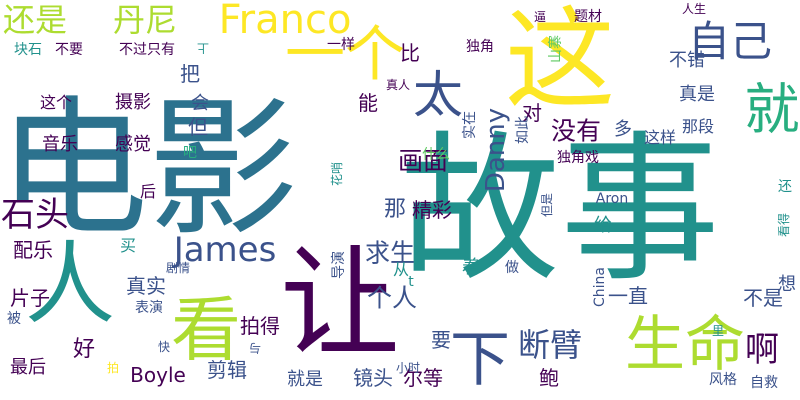 Image resolution: width=800 pixels, height=400 pixels. Describe the element at coordinates (436, 155) in the screenshot. I see `cloud-word: 什么` at that location.